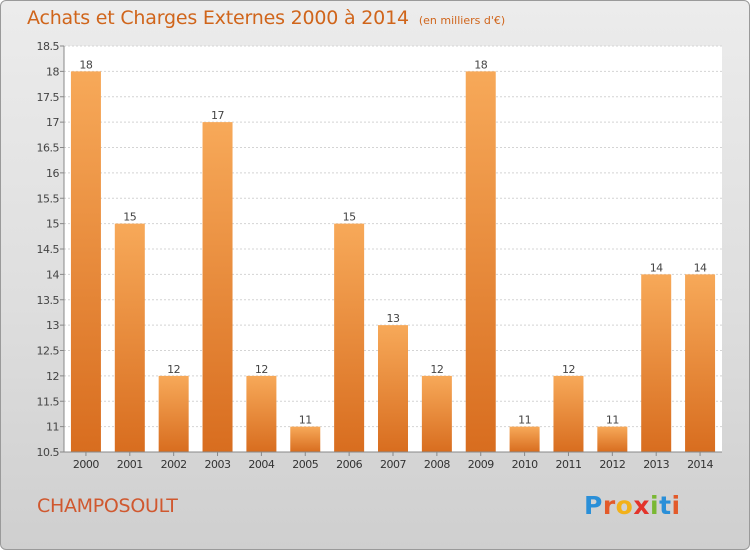 This screenshot has height=550, width=750. What do you see at coordinates (609, 505) in the screenshot?
I see `logo-letter: r` at bounding box center [609, 505].